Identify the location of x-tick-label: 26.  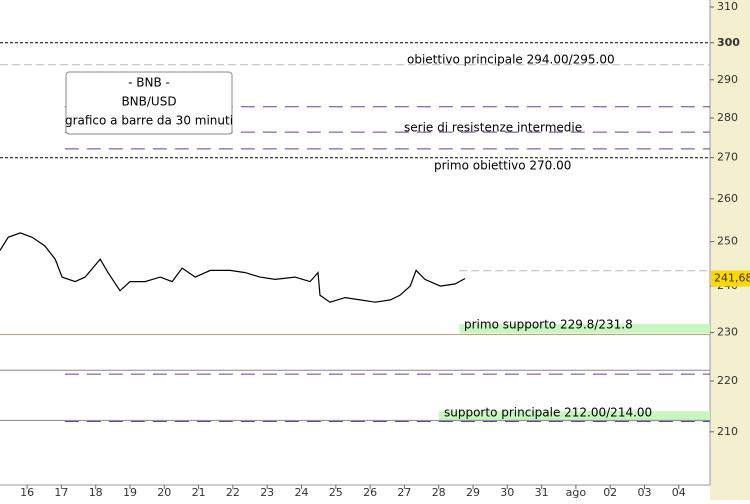
(370, 492).